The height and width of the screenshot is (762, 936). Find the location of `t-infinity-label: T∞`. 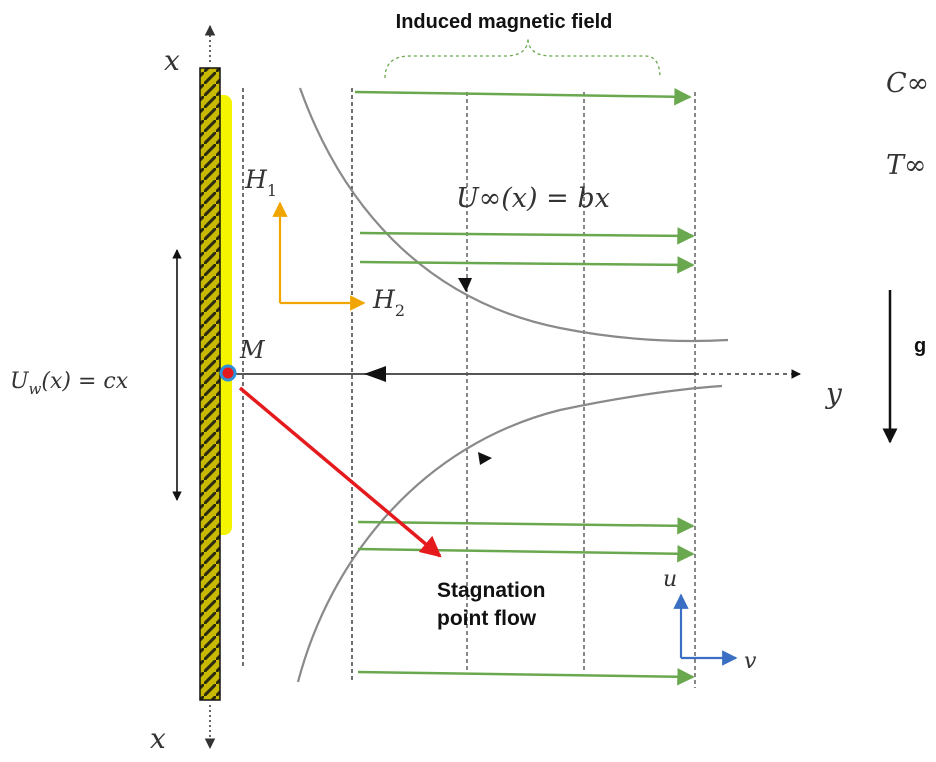

t-infinity-label: T∞ is located at coordinates (906, 165).